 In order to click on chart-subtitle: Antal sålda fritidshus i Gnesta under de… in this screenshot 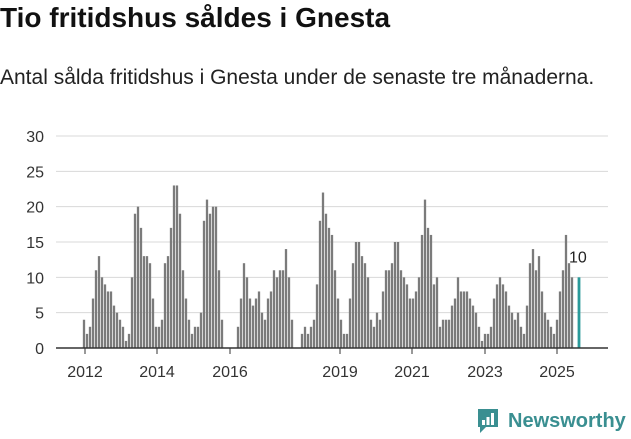, I will do `click(297, 77)`.